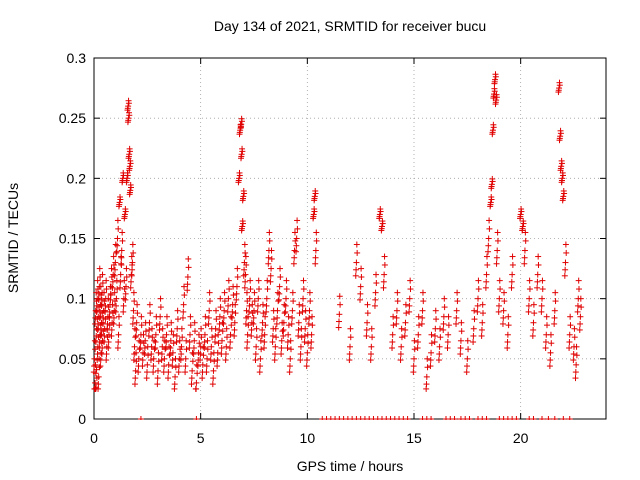  I want to click on zero-value-marker, so click(469, 418).